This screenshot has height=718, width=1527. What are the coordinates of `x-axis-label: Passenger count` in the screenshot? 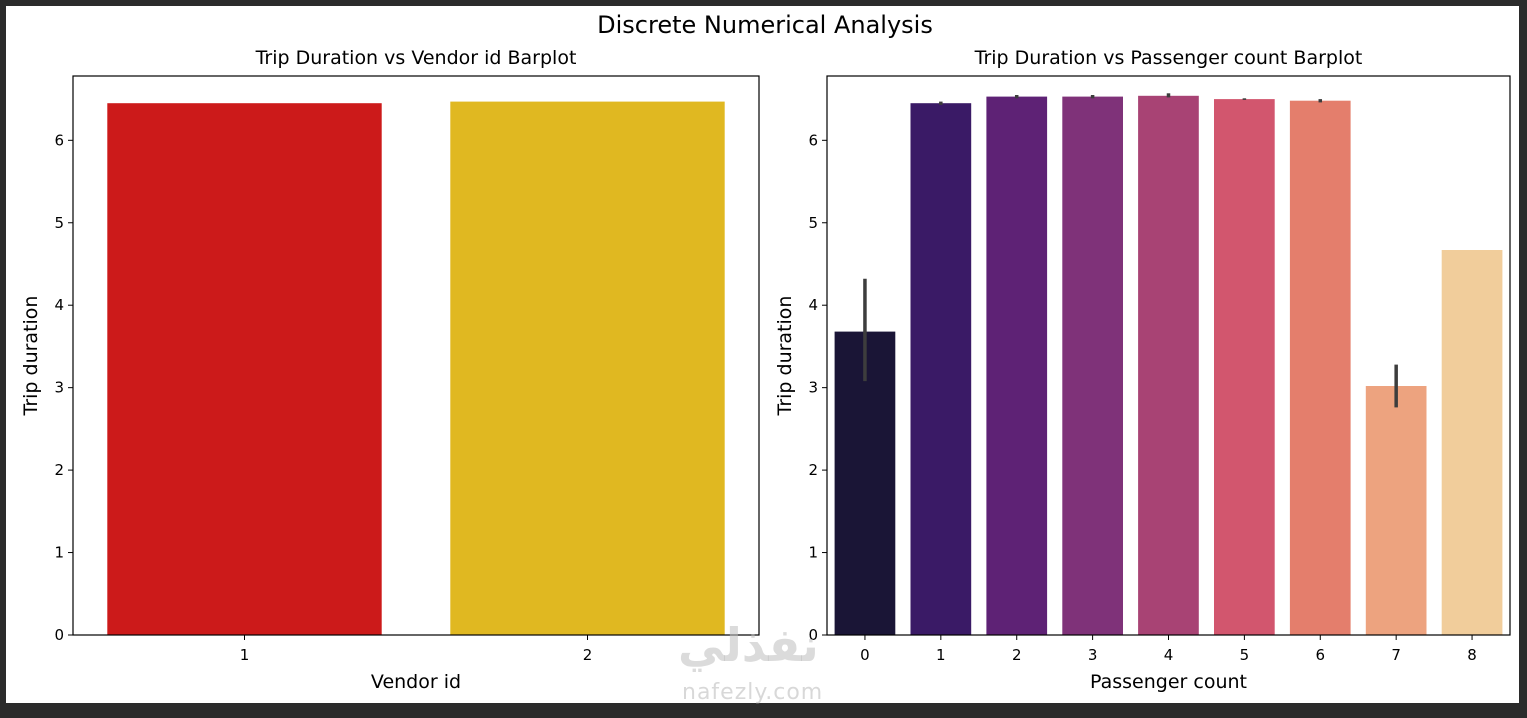 It's located at (1168, 682).